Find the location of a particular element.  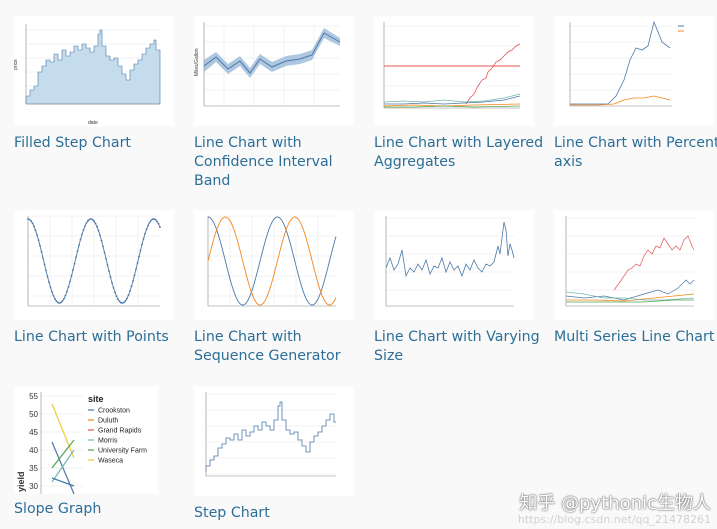

sequence-generator-svg is located at coordinates (272, 261).